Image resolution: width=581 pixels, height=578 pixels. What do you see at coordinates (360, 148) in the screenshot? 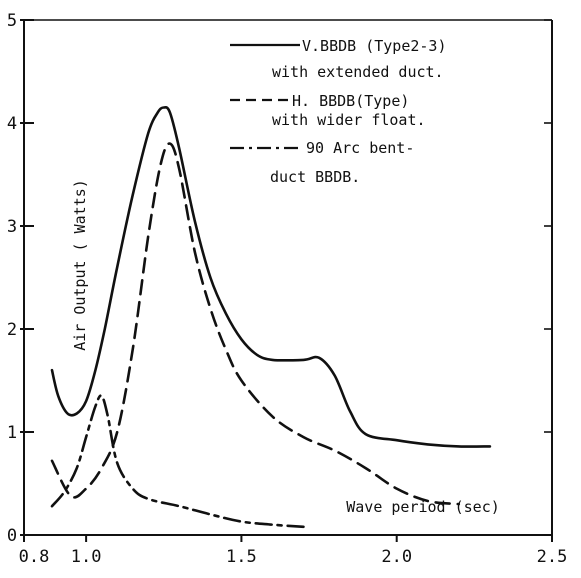
I see `legend-label-dashdot-line1: 90 Arc bent-` at bounding box center [360, 148].